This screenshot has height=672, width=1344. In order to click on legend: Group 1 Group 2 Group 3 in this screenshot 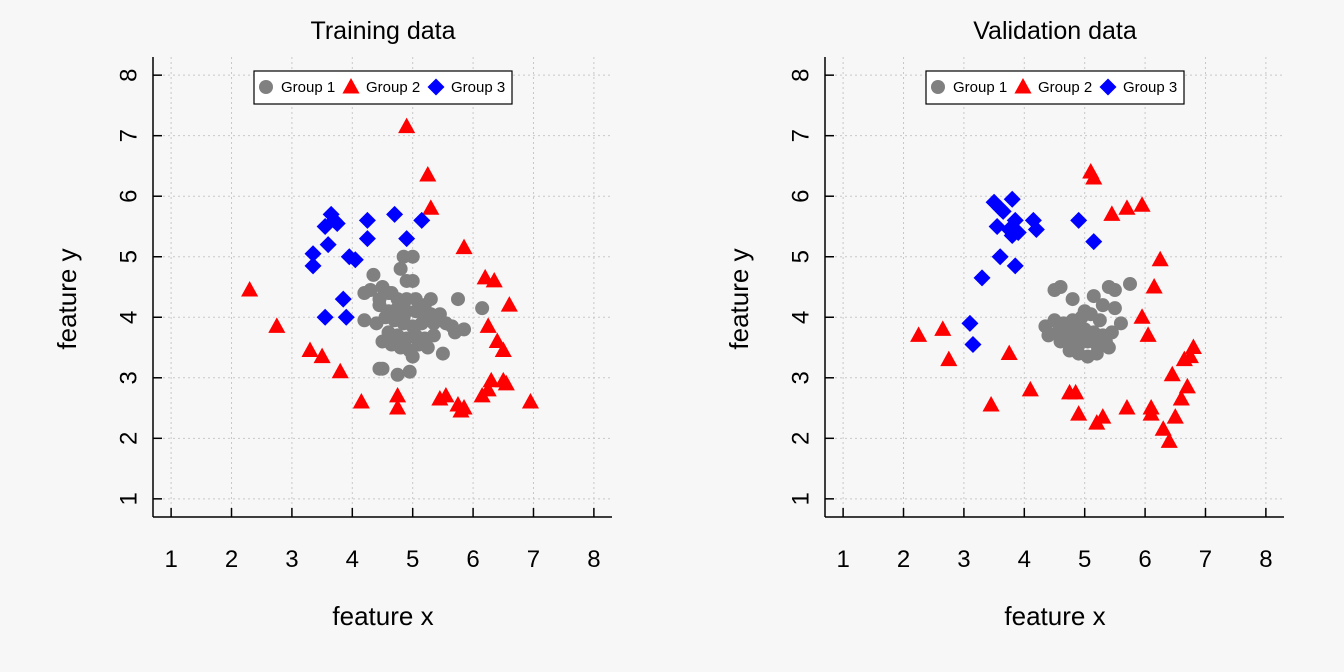, I will do `click(1055, 87)`.